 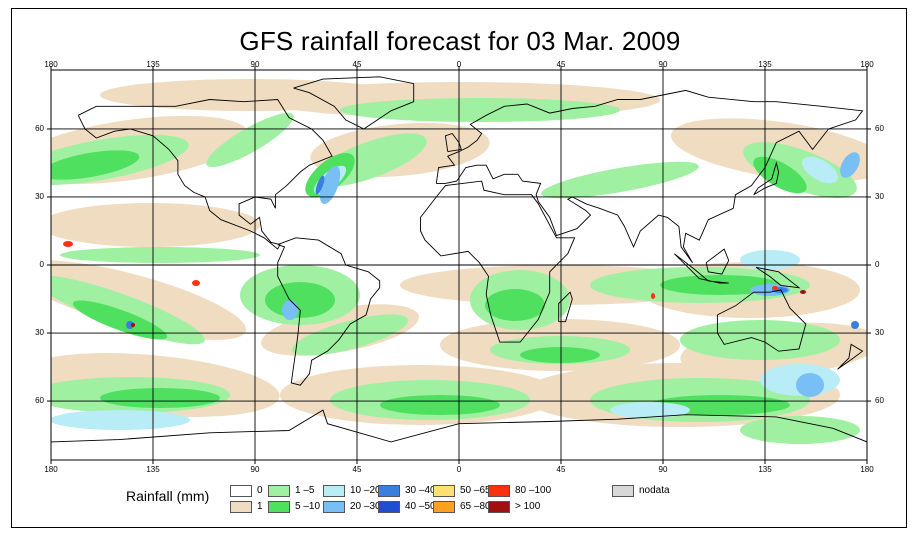 What do you see at coordinates (420, 506) in the screenshot?
I see `legend-label: 40 –50` at bounding box center [420, 506].